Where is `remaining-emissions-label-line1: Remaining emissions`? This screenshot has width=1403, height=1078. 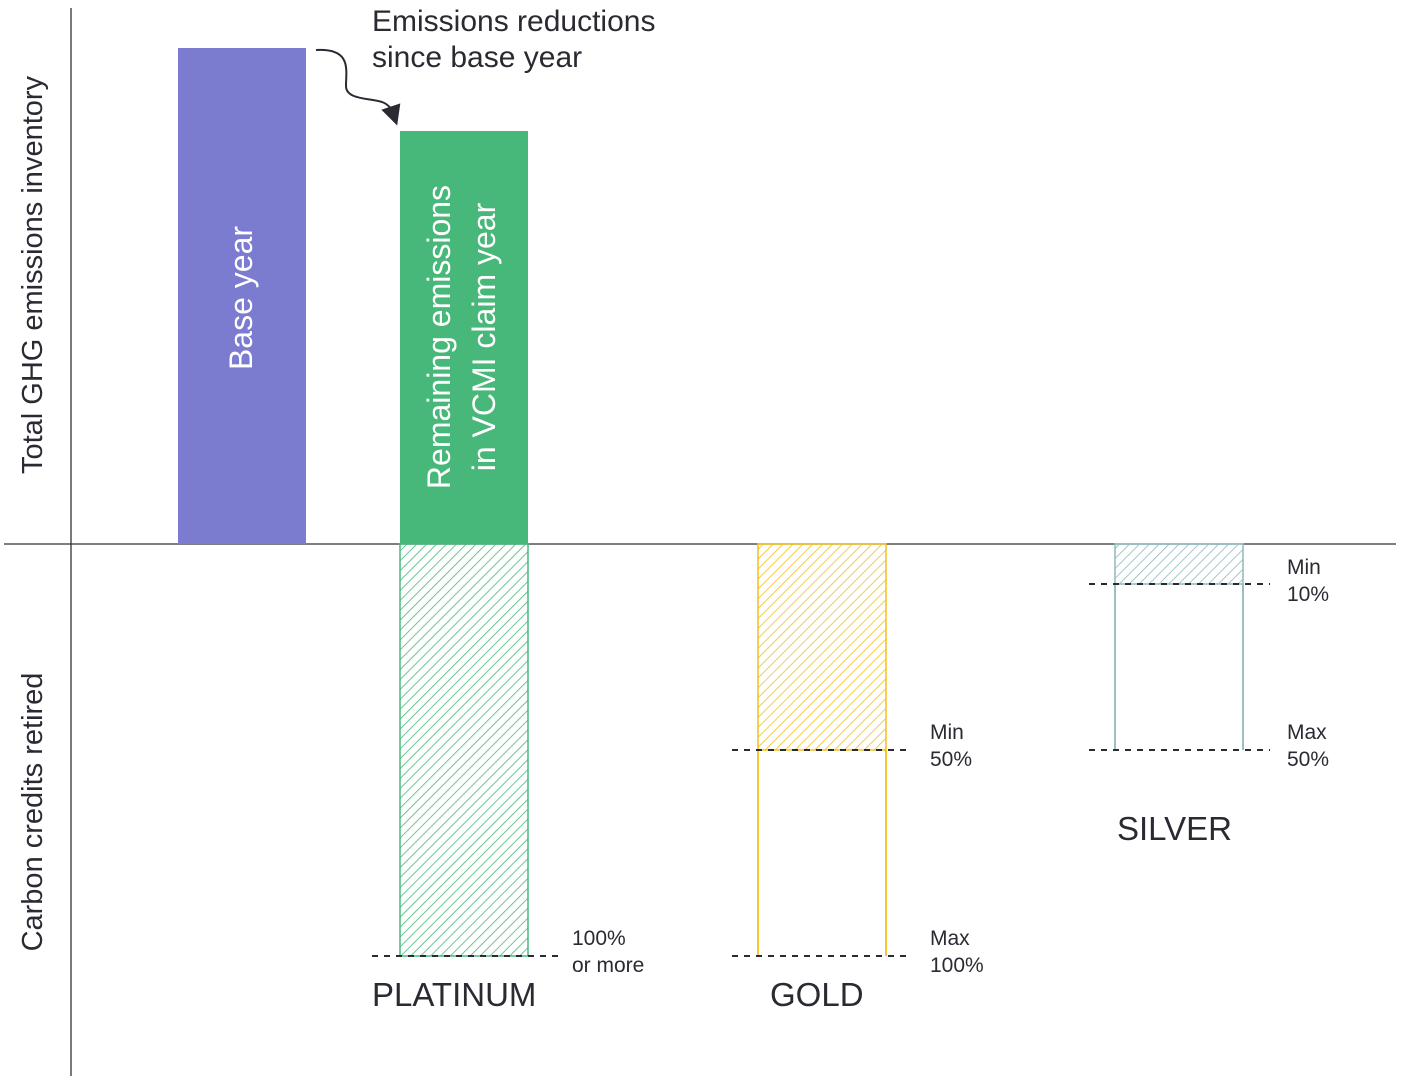 remaining-emissions-label-line1: Remaining emissions is located at coordinates (439, 337).